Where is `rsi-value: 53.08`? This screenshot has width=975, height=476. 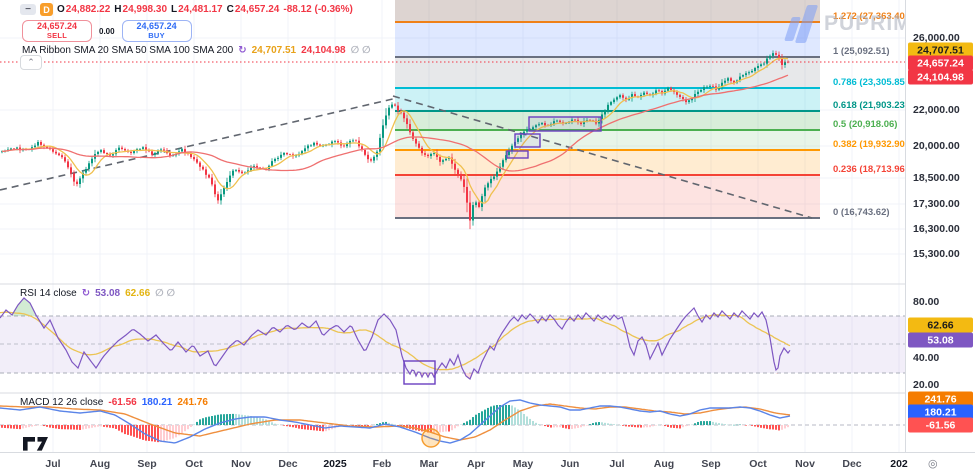
rsi-value: 53.08 is located at coordinates (108, 293).